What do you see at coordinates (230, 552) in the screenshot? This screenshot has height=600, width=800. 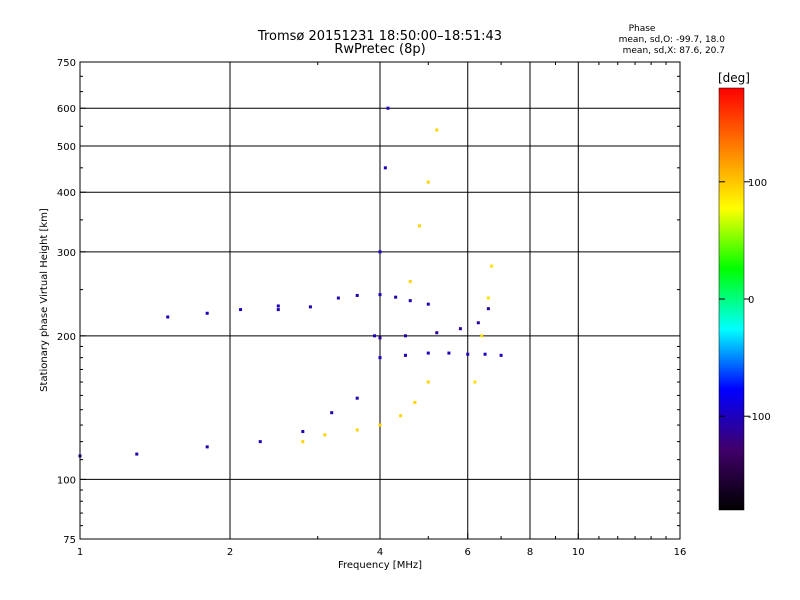 I see `x-tick-label: 2` at bounding box center [230, 552].